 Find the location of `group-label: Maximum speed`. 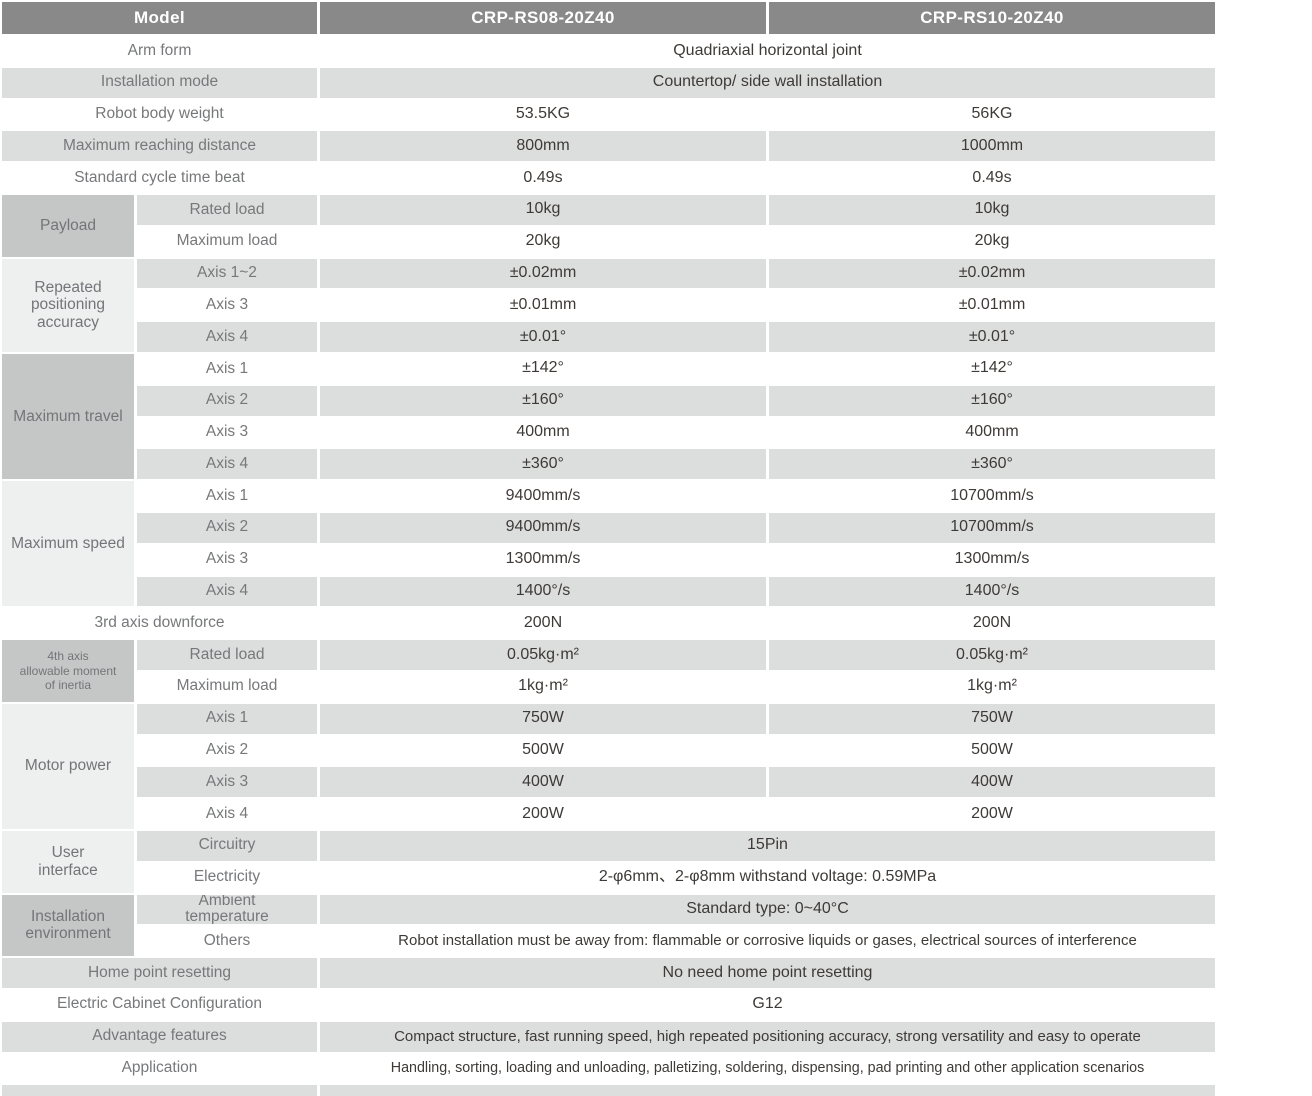

group-label: Maximum speed is located at coordinates (68, 544).